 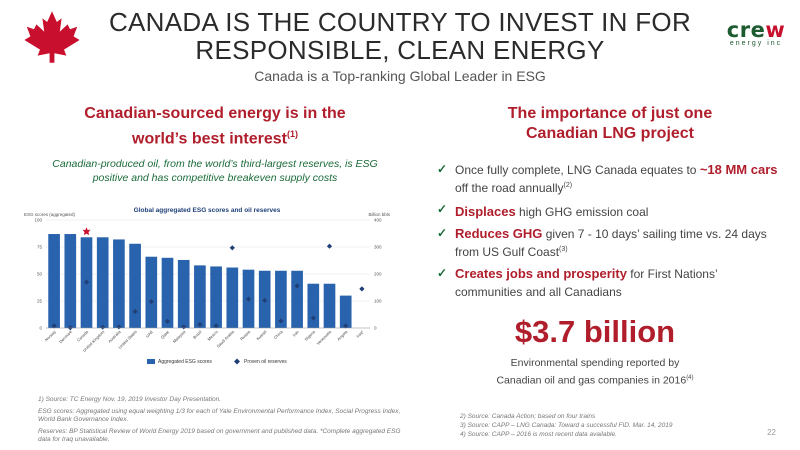 What do you see at coordinates (212, 335) in the screenshot?
I see `x-tick-label: Mexico` at bounding box center [212, 335].